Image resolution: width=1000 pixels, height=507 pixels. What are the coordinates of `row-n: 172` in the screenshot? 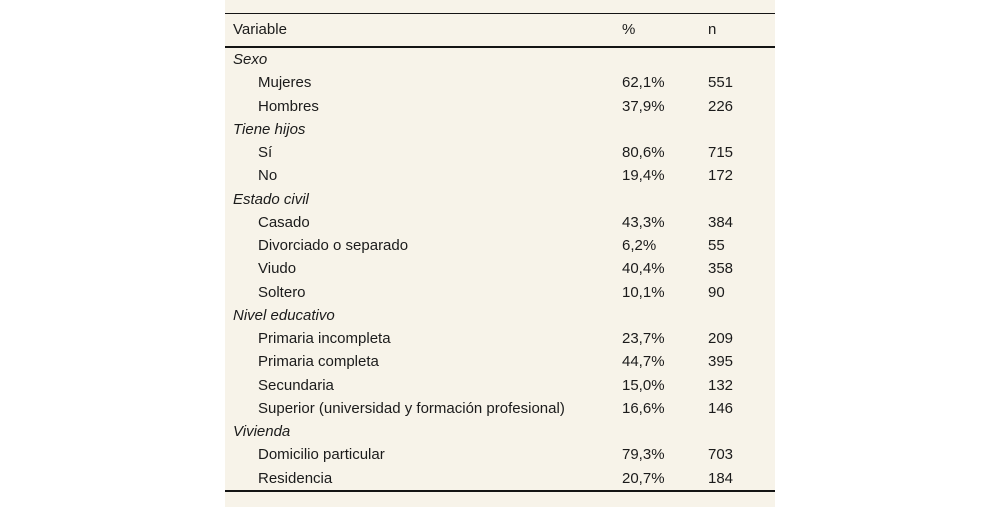 It's located at (721, 176).